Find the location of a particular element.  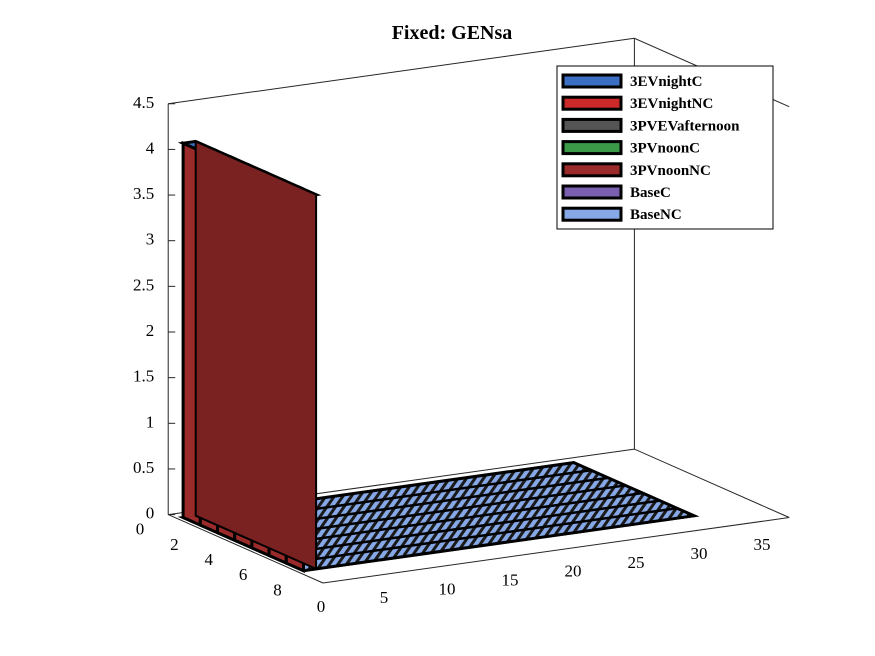

y-tick-label: 0 is located at coordinates (140, 529).